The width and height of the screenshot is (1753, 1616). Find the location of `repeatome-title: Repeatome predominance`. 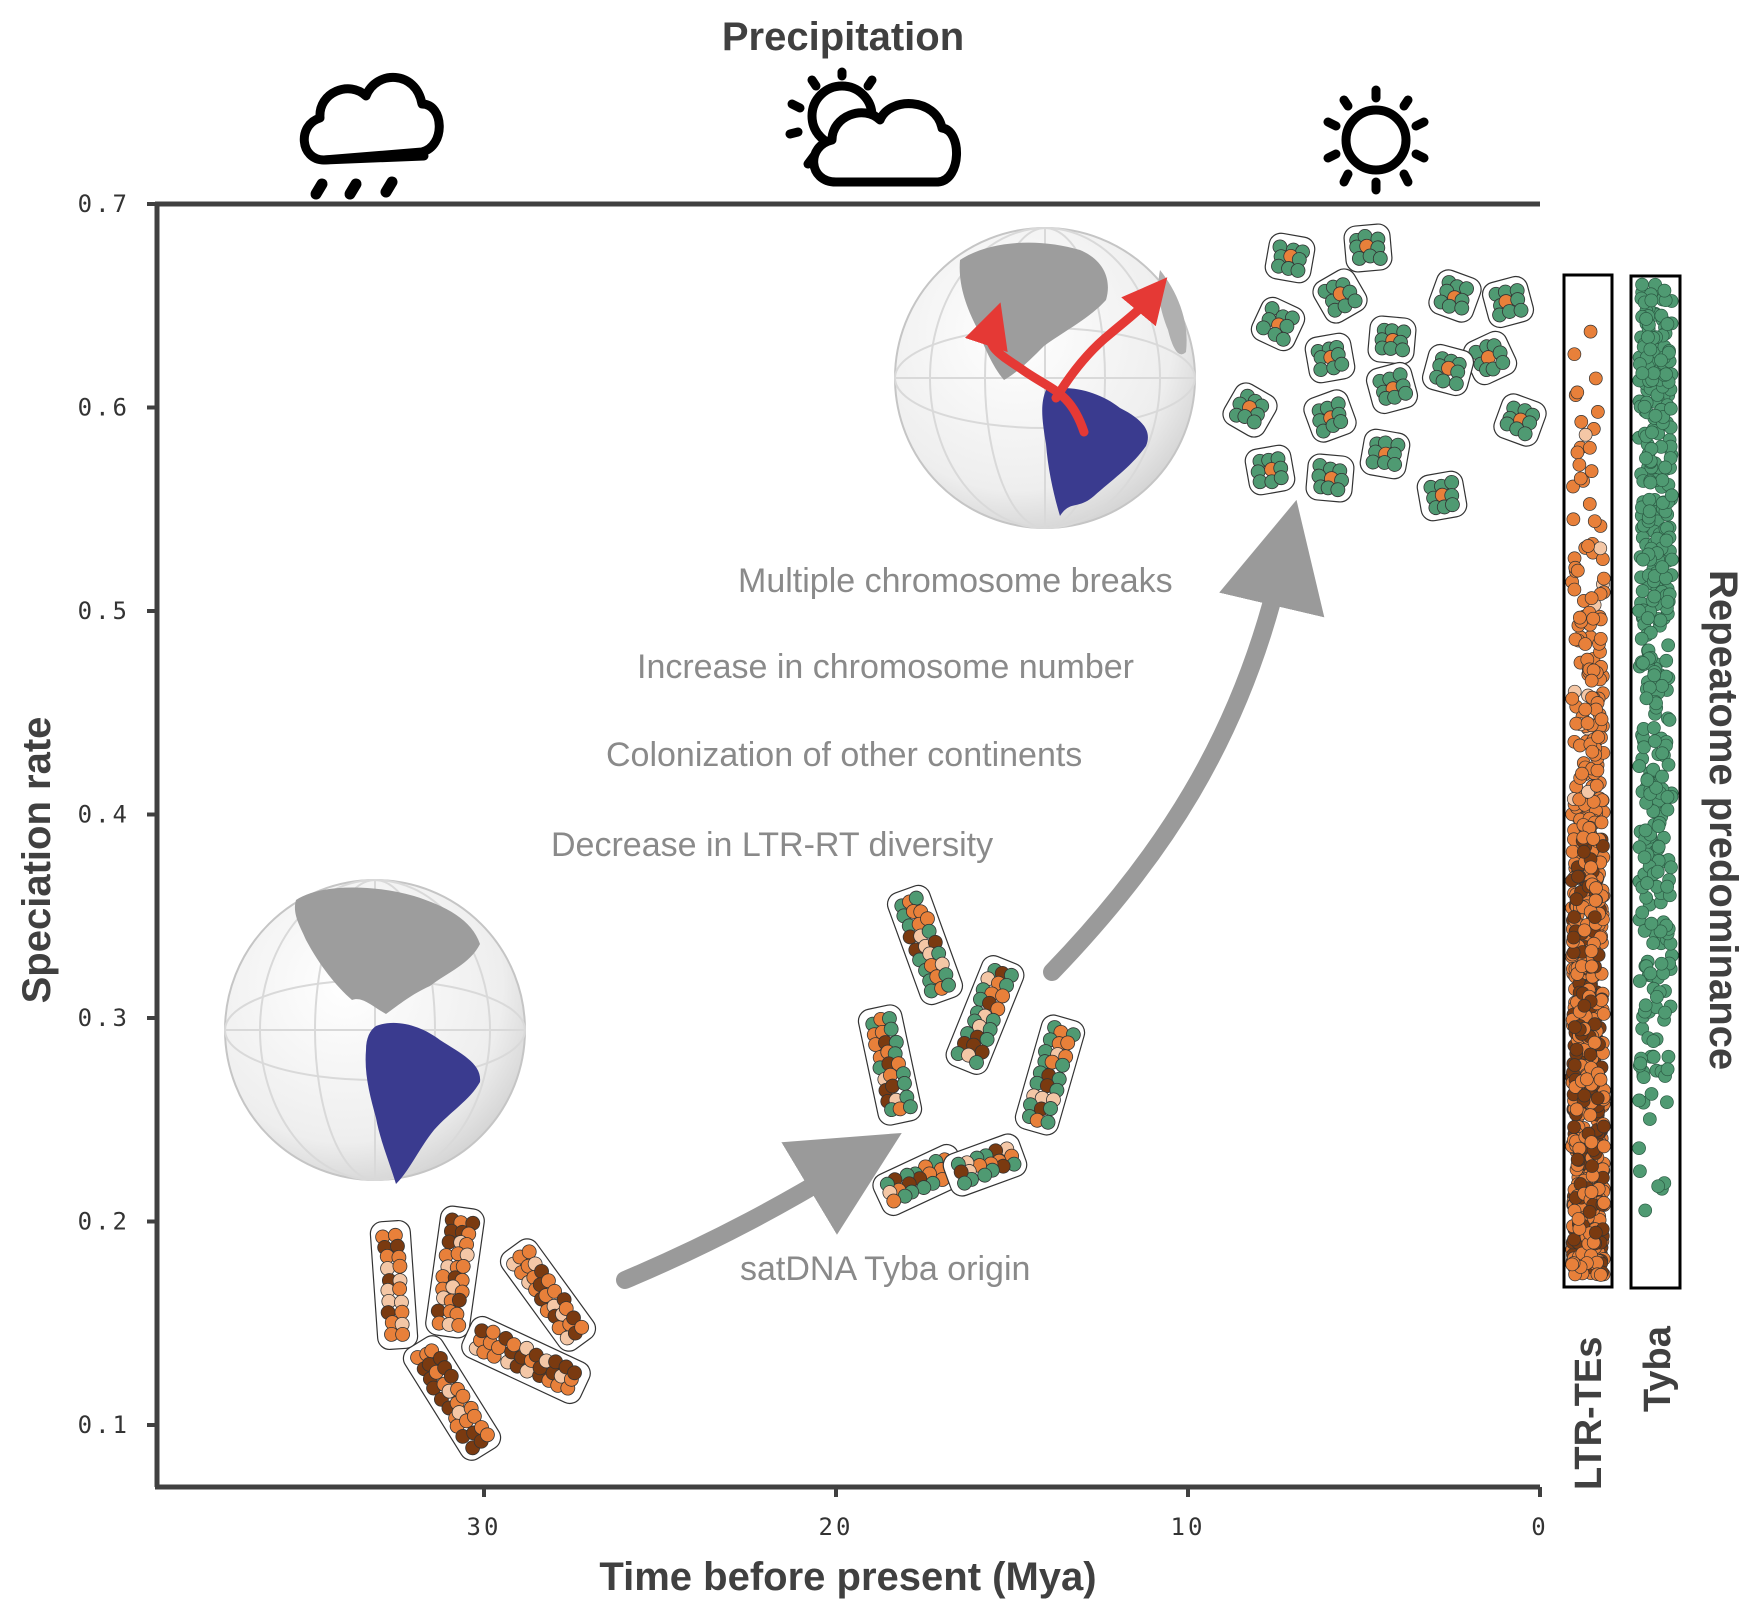

repeatome-title: Repeatome predominance is located at coordinates (1723, 820).